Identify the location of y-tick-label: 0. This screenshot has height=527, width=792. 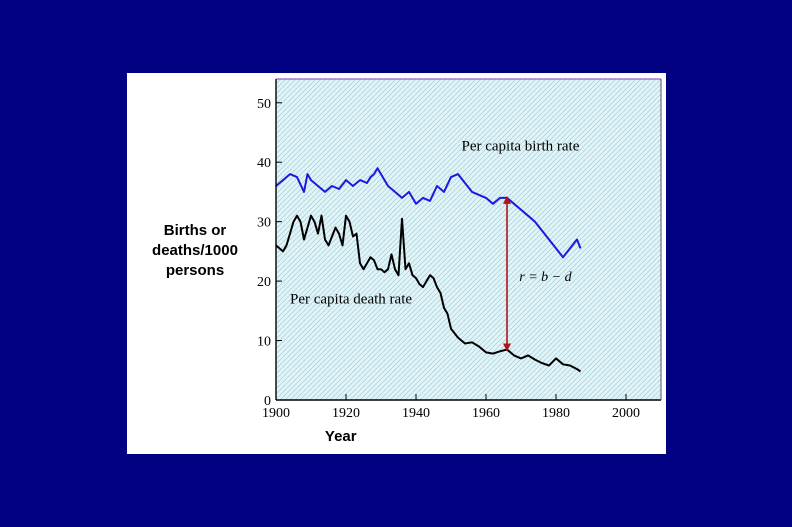
(267, 401).